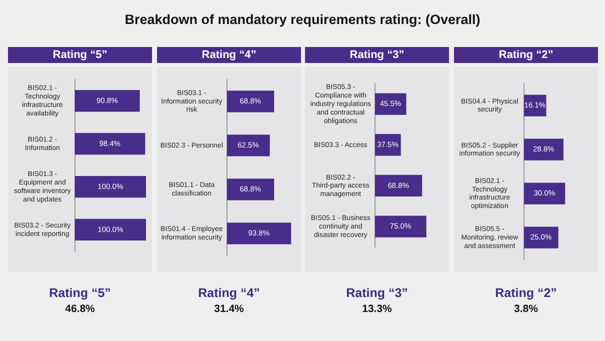  Describe the element at coordinates (229, 55) in the screenshot. I see `chart-title: Rating “4”` at that location.